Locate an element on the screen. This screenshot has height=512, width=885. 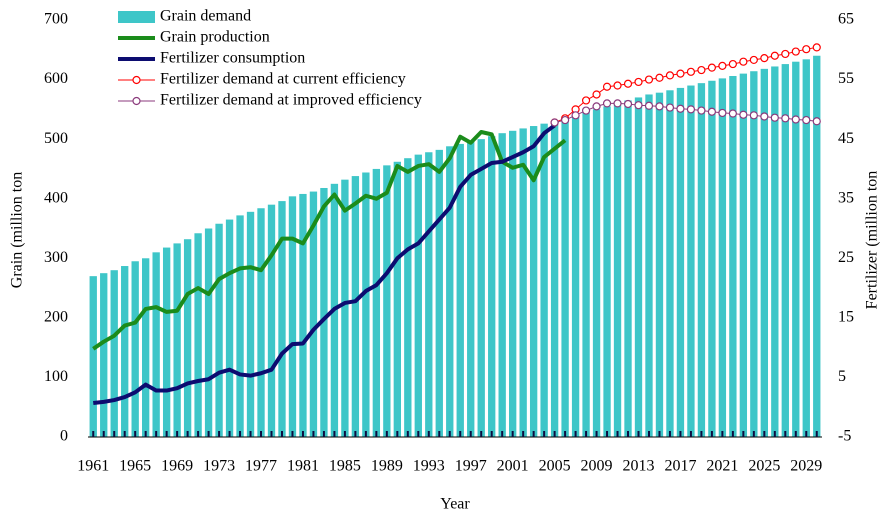
y2-tick-label: -5 is located at coordinates (844, 436).